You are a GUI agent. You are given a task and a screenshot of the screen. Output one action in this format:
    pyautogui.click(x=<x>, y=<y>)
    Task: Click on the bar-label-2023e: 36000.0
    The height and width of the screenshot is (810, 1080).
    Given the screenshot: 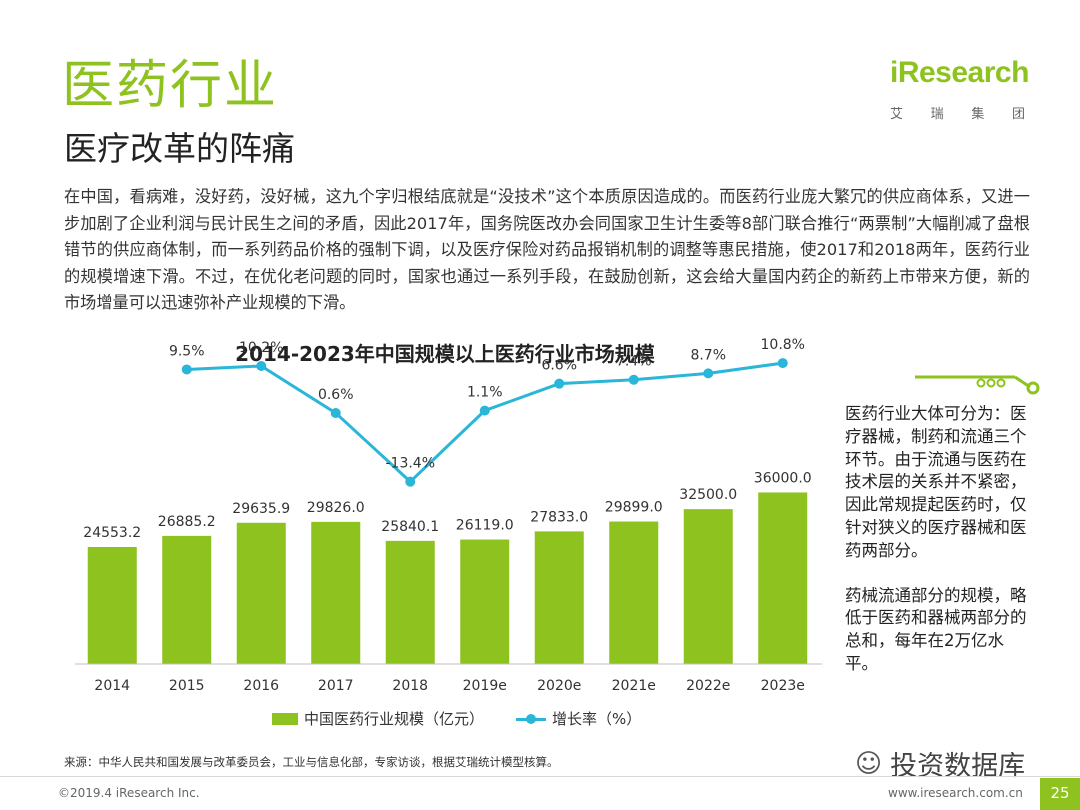 What is the action you would take?
    pyautogui.click(x=783, y=478)
    